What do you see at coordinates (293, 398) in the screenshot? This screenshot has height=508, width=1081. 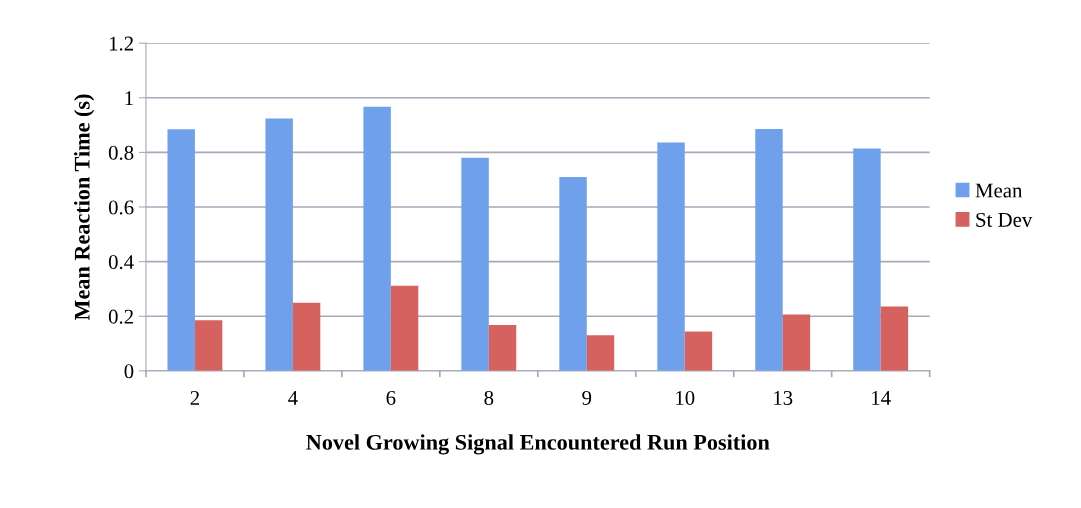 I see `x-tick-label: 4` at bounding box center [293, 398].